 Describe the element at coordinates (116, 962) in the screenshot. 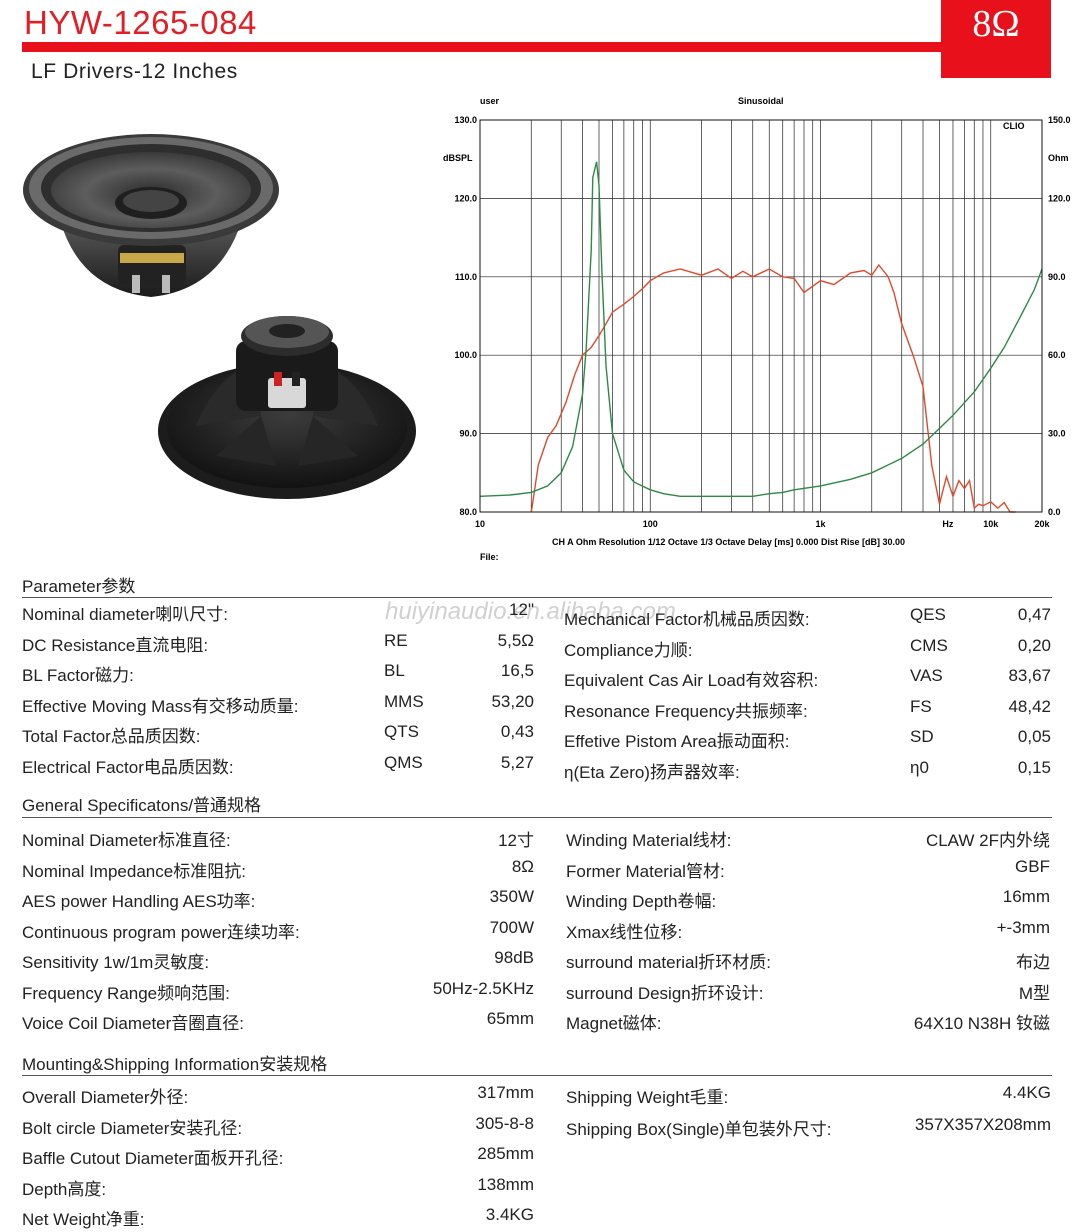

I see `spec-label: Sensitivity 1w/1m灵敏度:` at that location.